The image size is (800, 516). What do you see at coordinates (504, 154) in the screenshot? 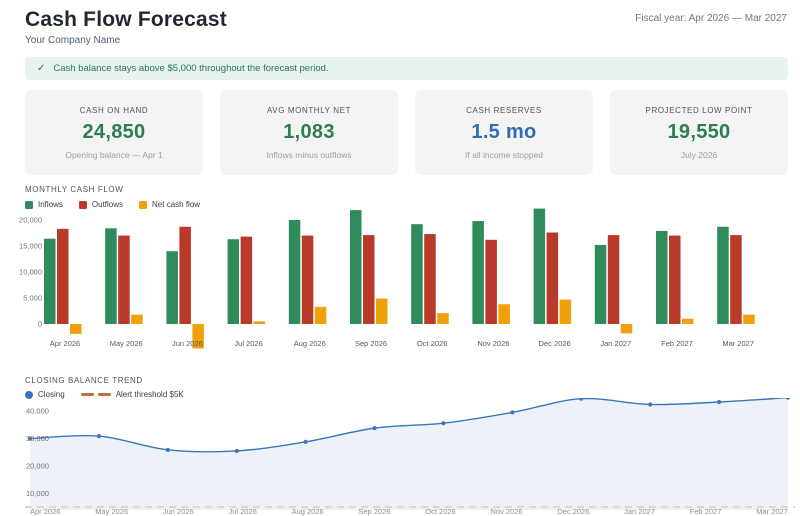
I see `kpi-sublabel: If all income stopped` at bounding box center [504, 154].